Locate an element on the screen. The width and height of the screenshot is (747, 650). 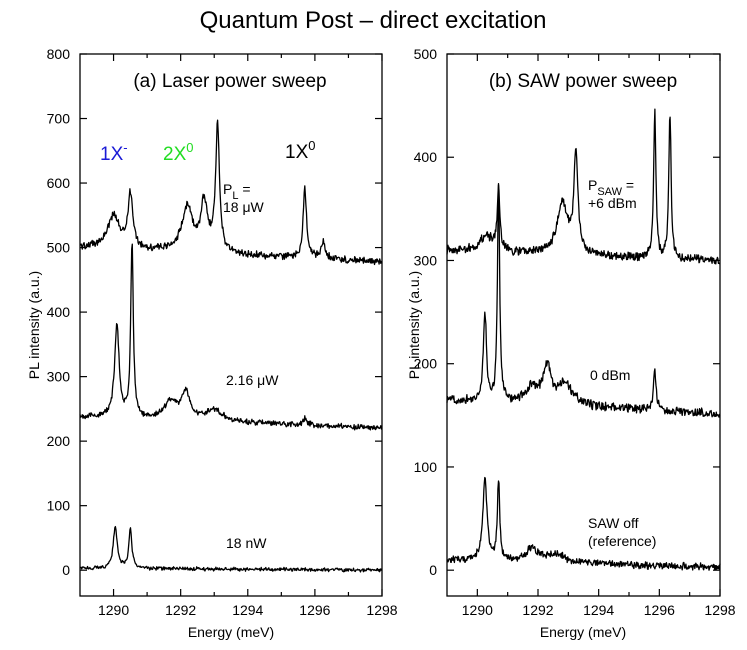
panel-b-title: (b) SAW power sweep is located at coordinates (583, 81).